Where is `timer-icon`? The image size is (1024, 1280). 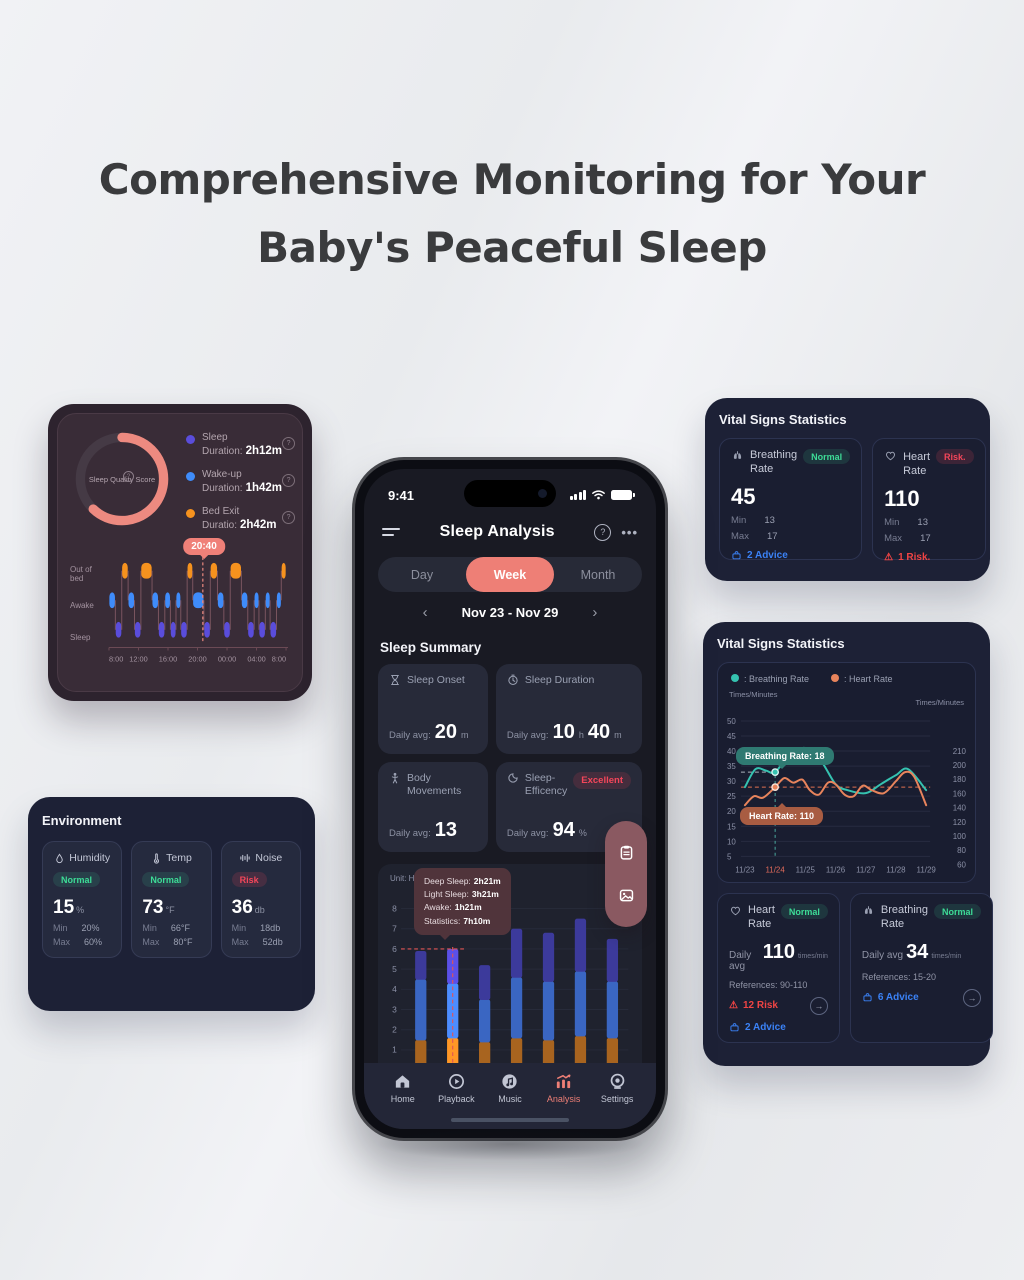
timer-icon is located at coordinates (513, 680).